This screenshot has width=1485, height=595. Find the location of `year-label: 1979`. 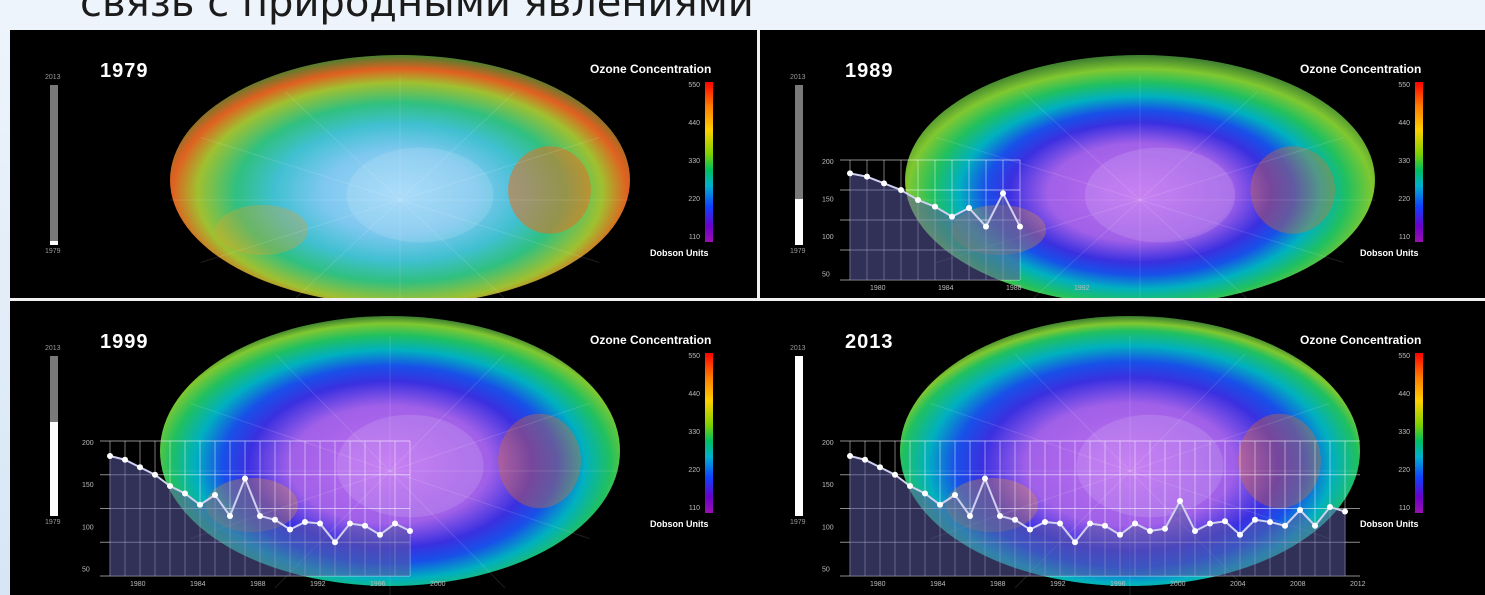

year-label: 1979 is located at coordinates (124, 71).